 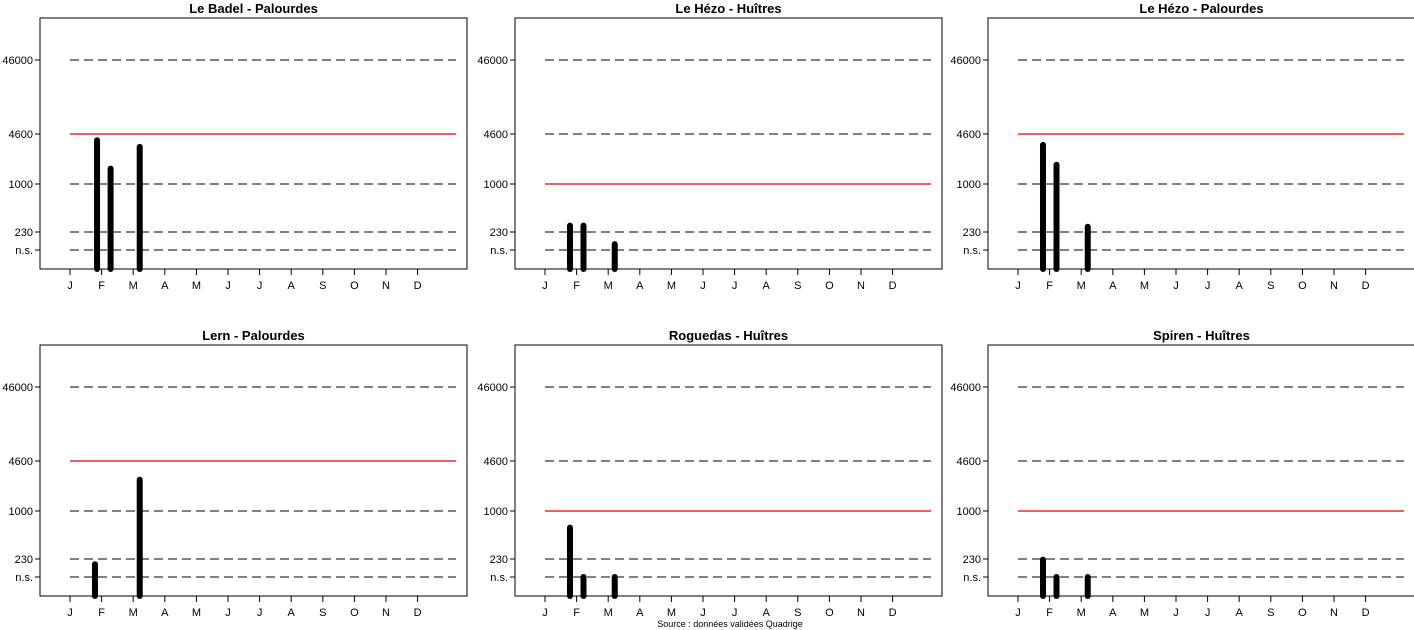 I want to click on panel-1-title: Le Badel - Palourdes, so click(x=253, y=8).